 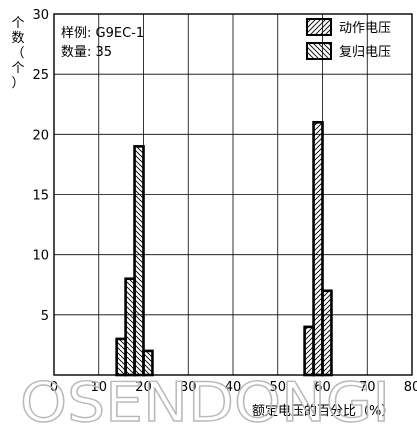 I want to click on y-tick-label: 10, so click(x=40, y=256).